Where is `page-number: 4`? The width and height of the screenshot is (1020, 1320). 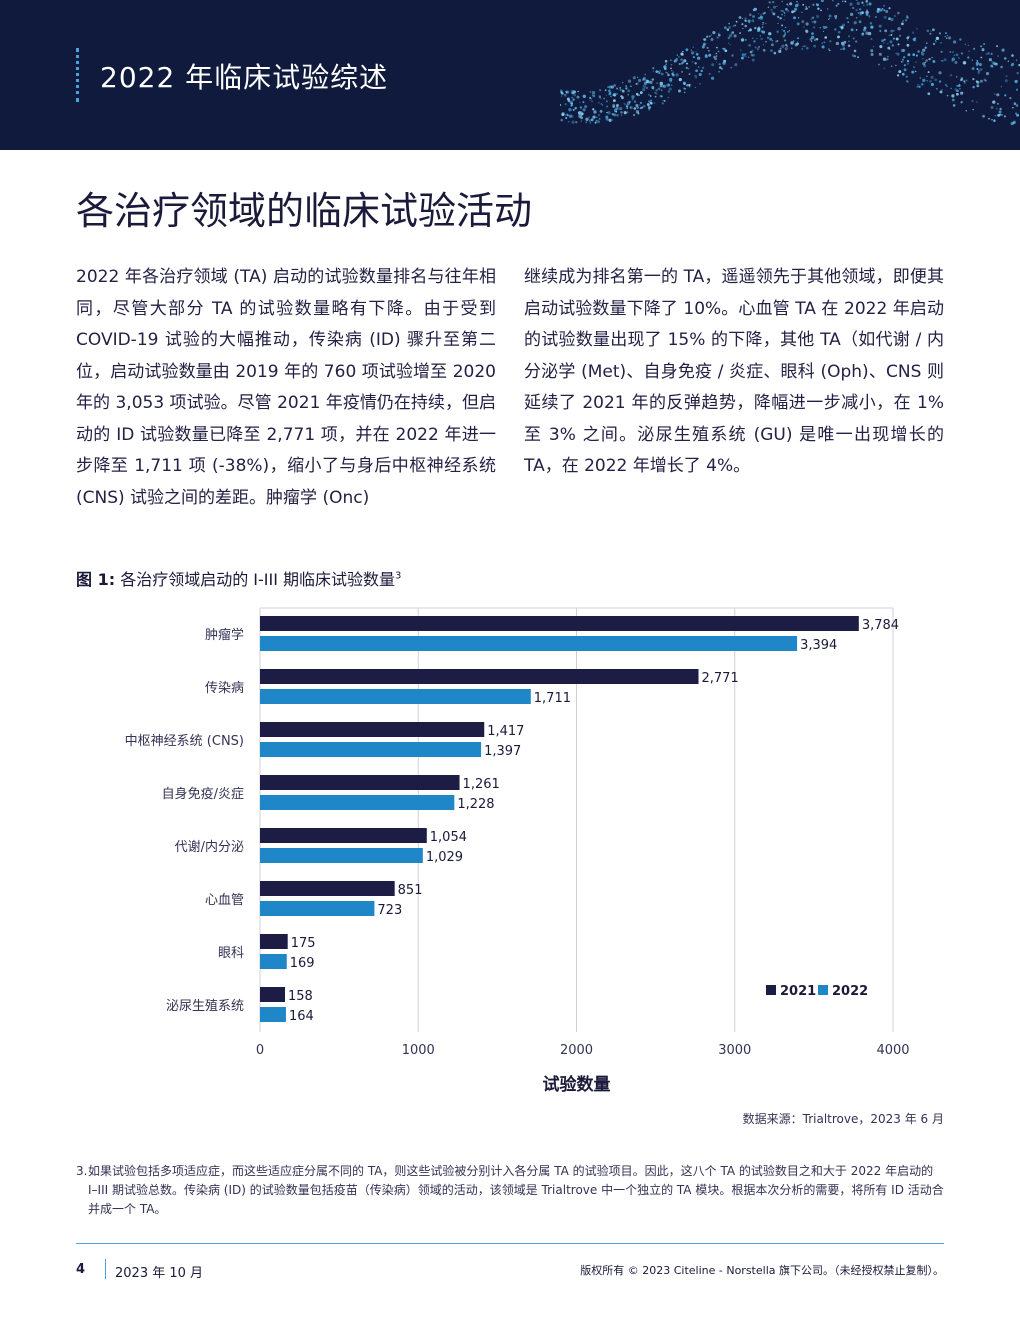
page-number: 4 is located at coordinates (80, 1269).